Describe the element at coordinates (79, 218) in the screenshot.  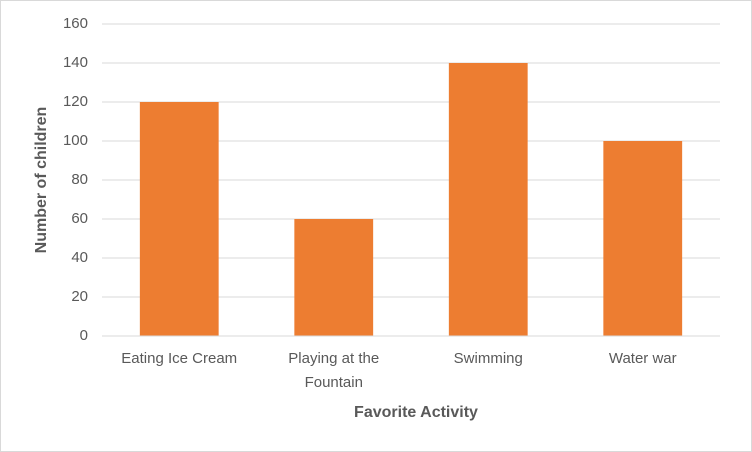
I see `y-tick-label: 60` at that location.